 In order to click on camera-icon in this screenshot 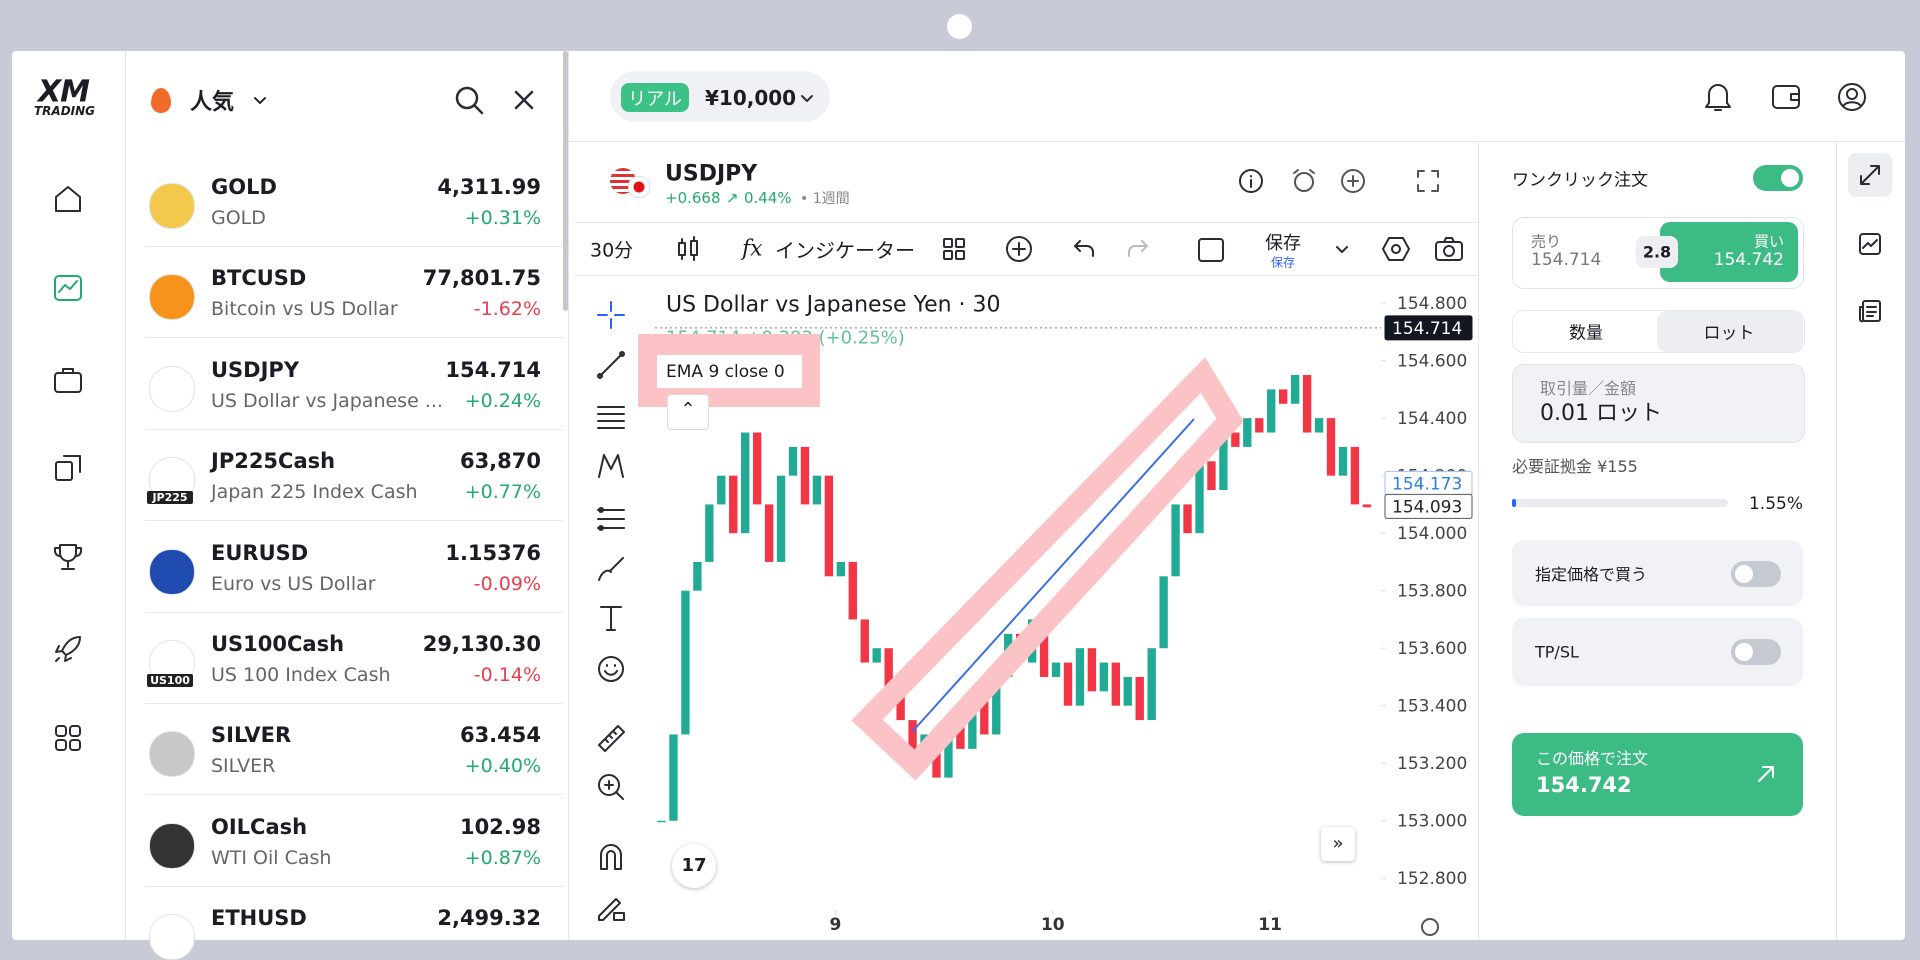, I will do `click(1449, 249)`.